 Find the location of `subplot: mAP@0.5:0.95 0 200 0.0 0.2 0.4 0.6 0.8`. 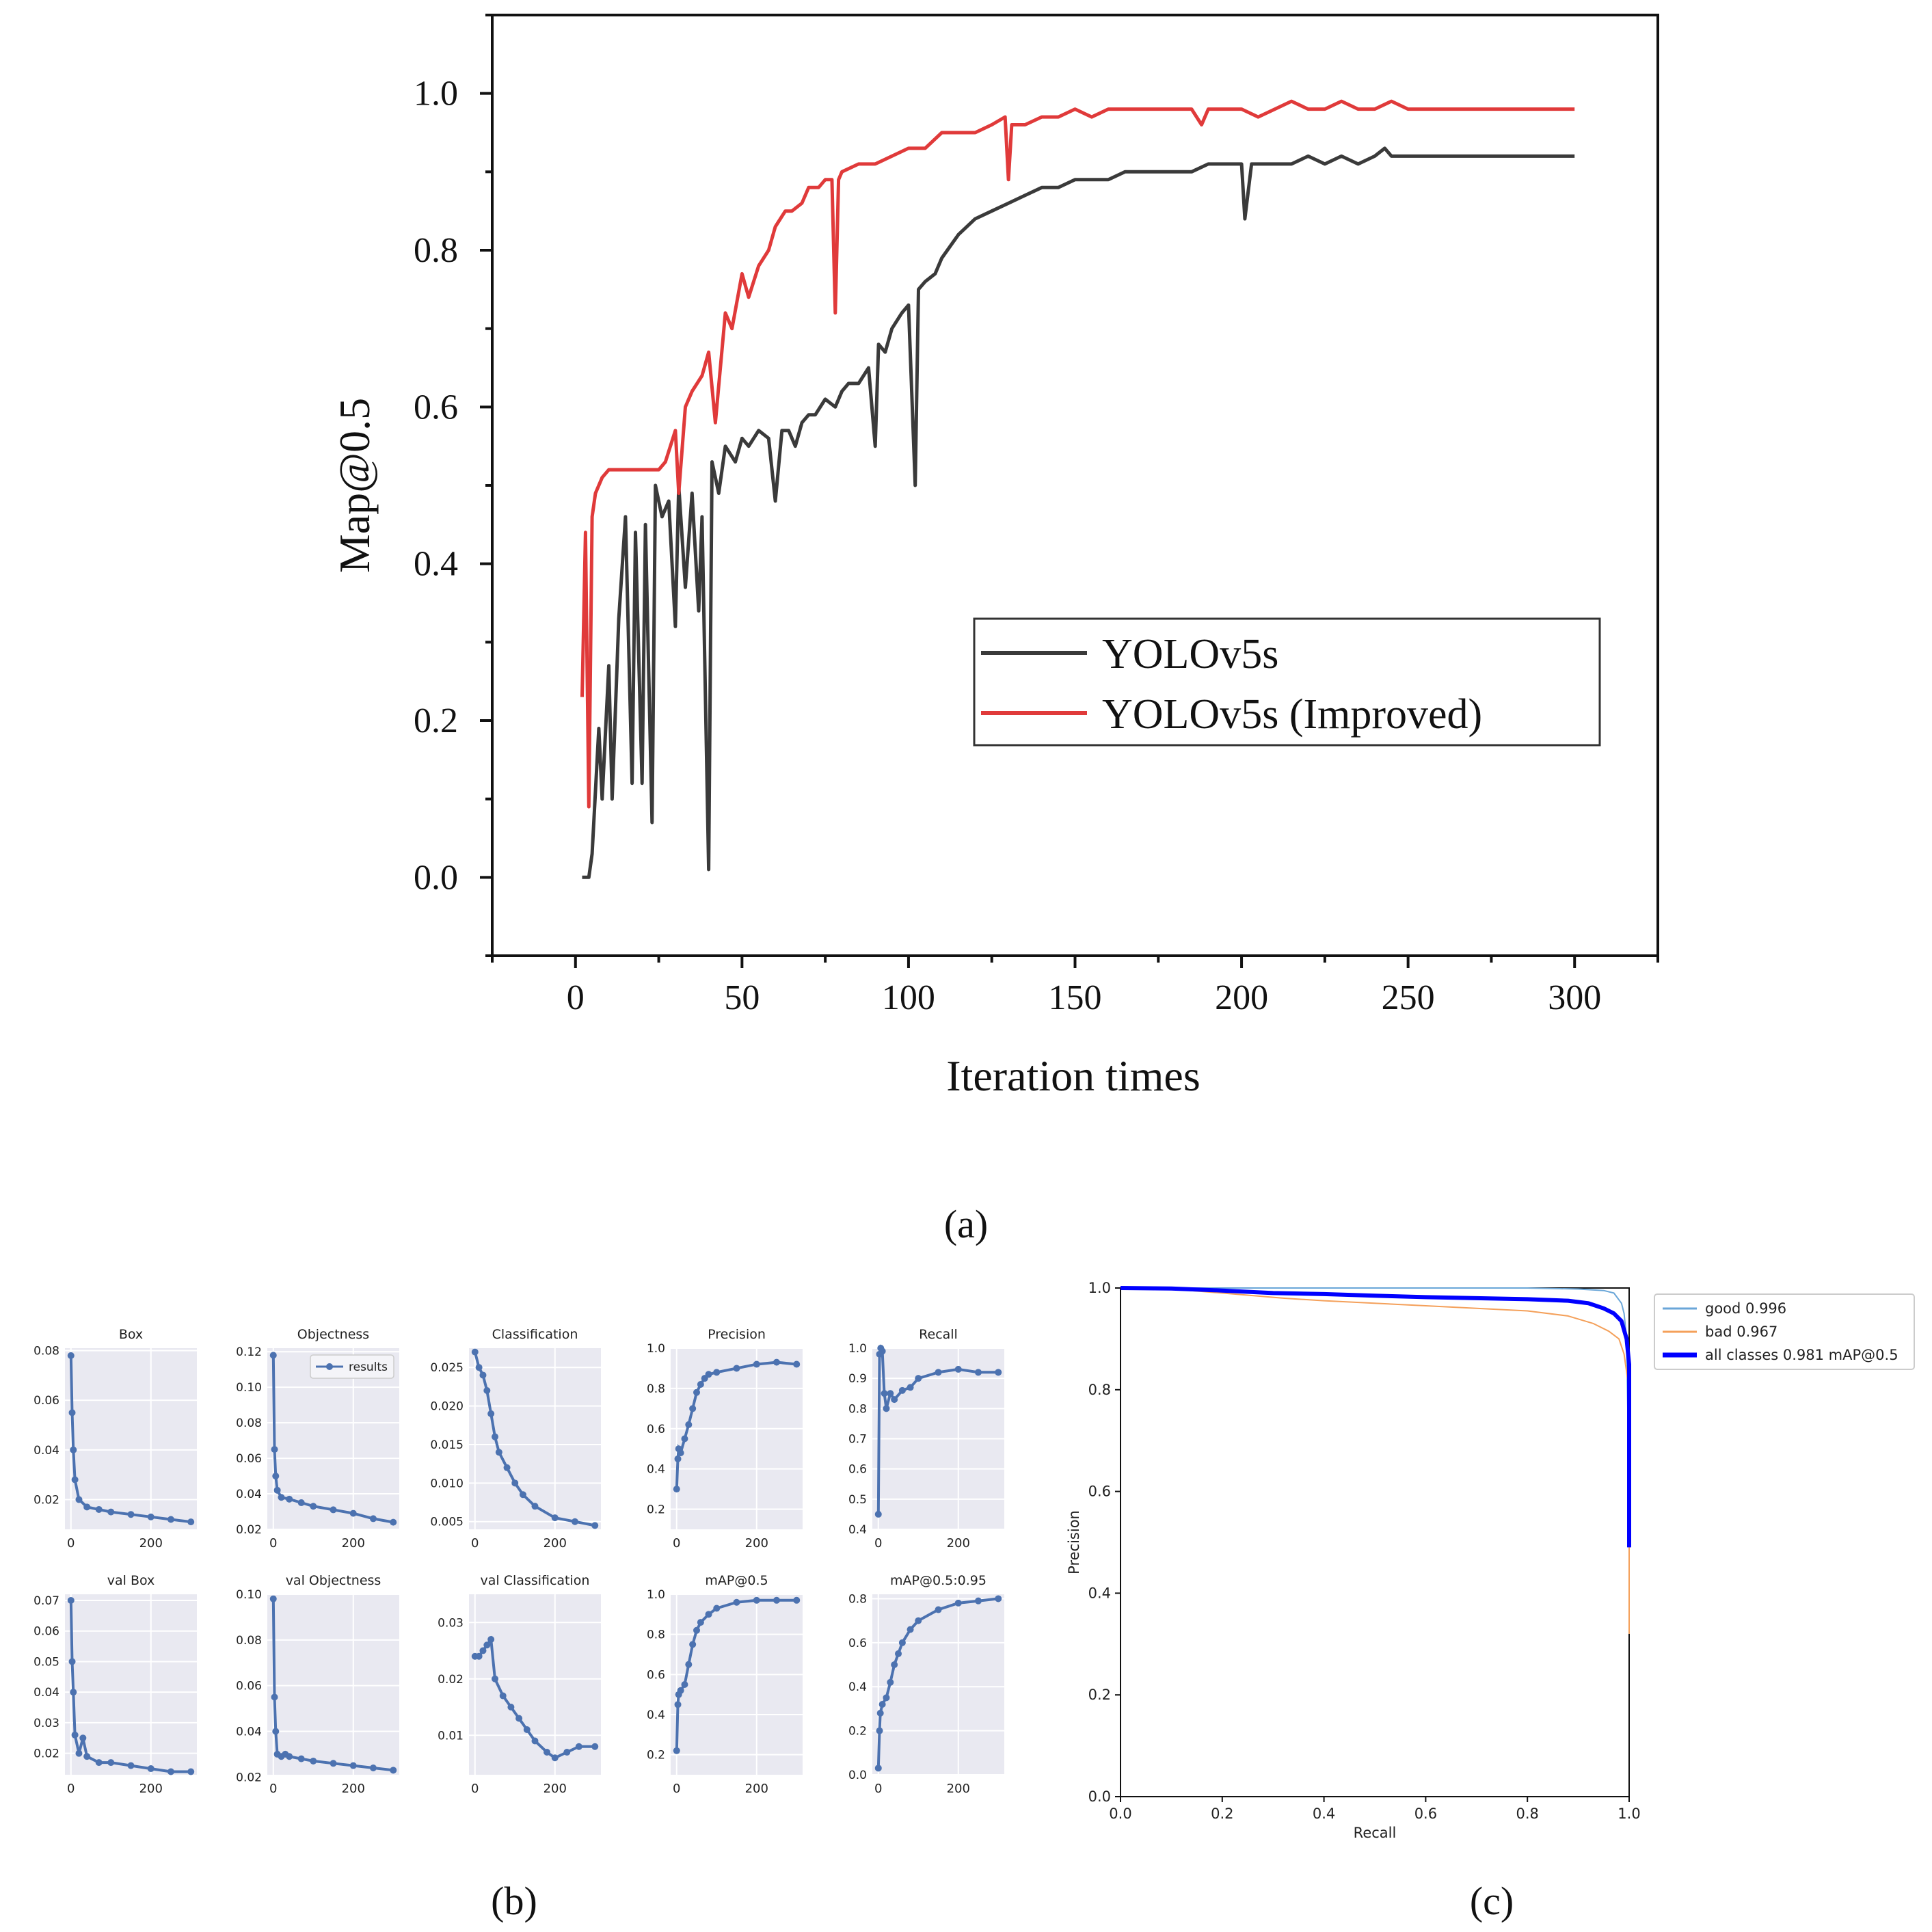

subplot: mAP@0.5:0.95 0 200 0.0 0.2 0.4 0.6 0.8 is located at coordinates (926, 1684).